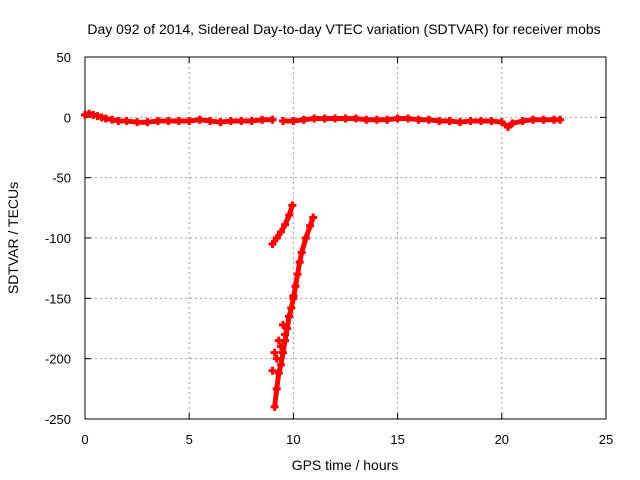 The image size is (640, 480). I want to click on y-tick-label: -250, so click(58, 419).